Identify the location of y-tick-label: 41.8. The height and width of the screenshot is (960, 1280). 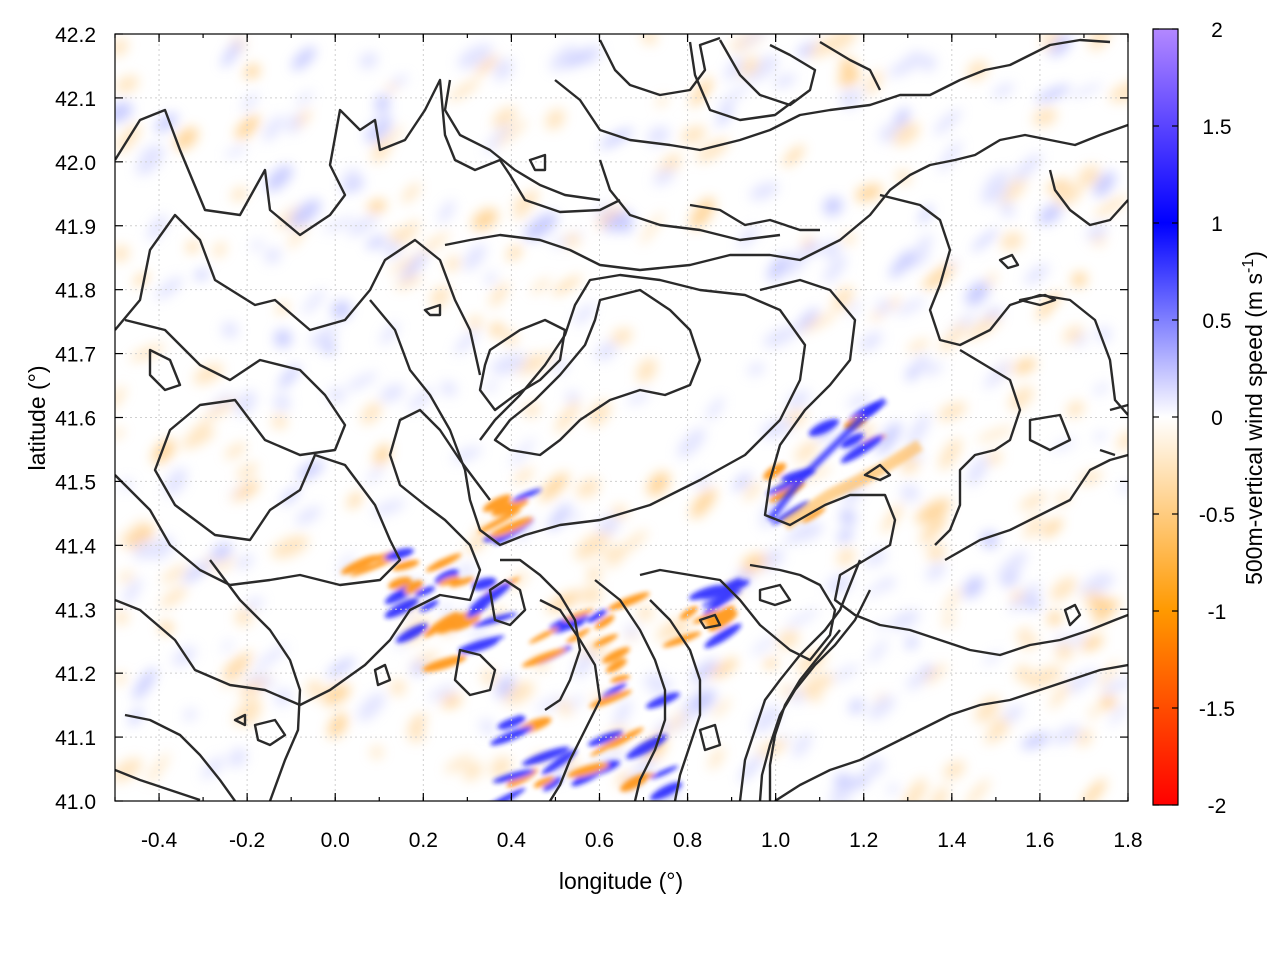
(75, 291).